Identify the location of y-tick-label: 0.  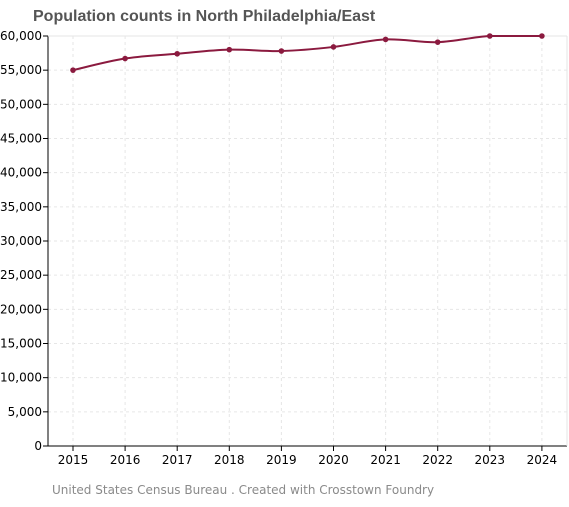
(38, 446).